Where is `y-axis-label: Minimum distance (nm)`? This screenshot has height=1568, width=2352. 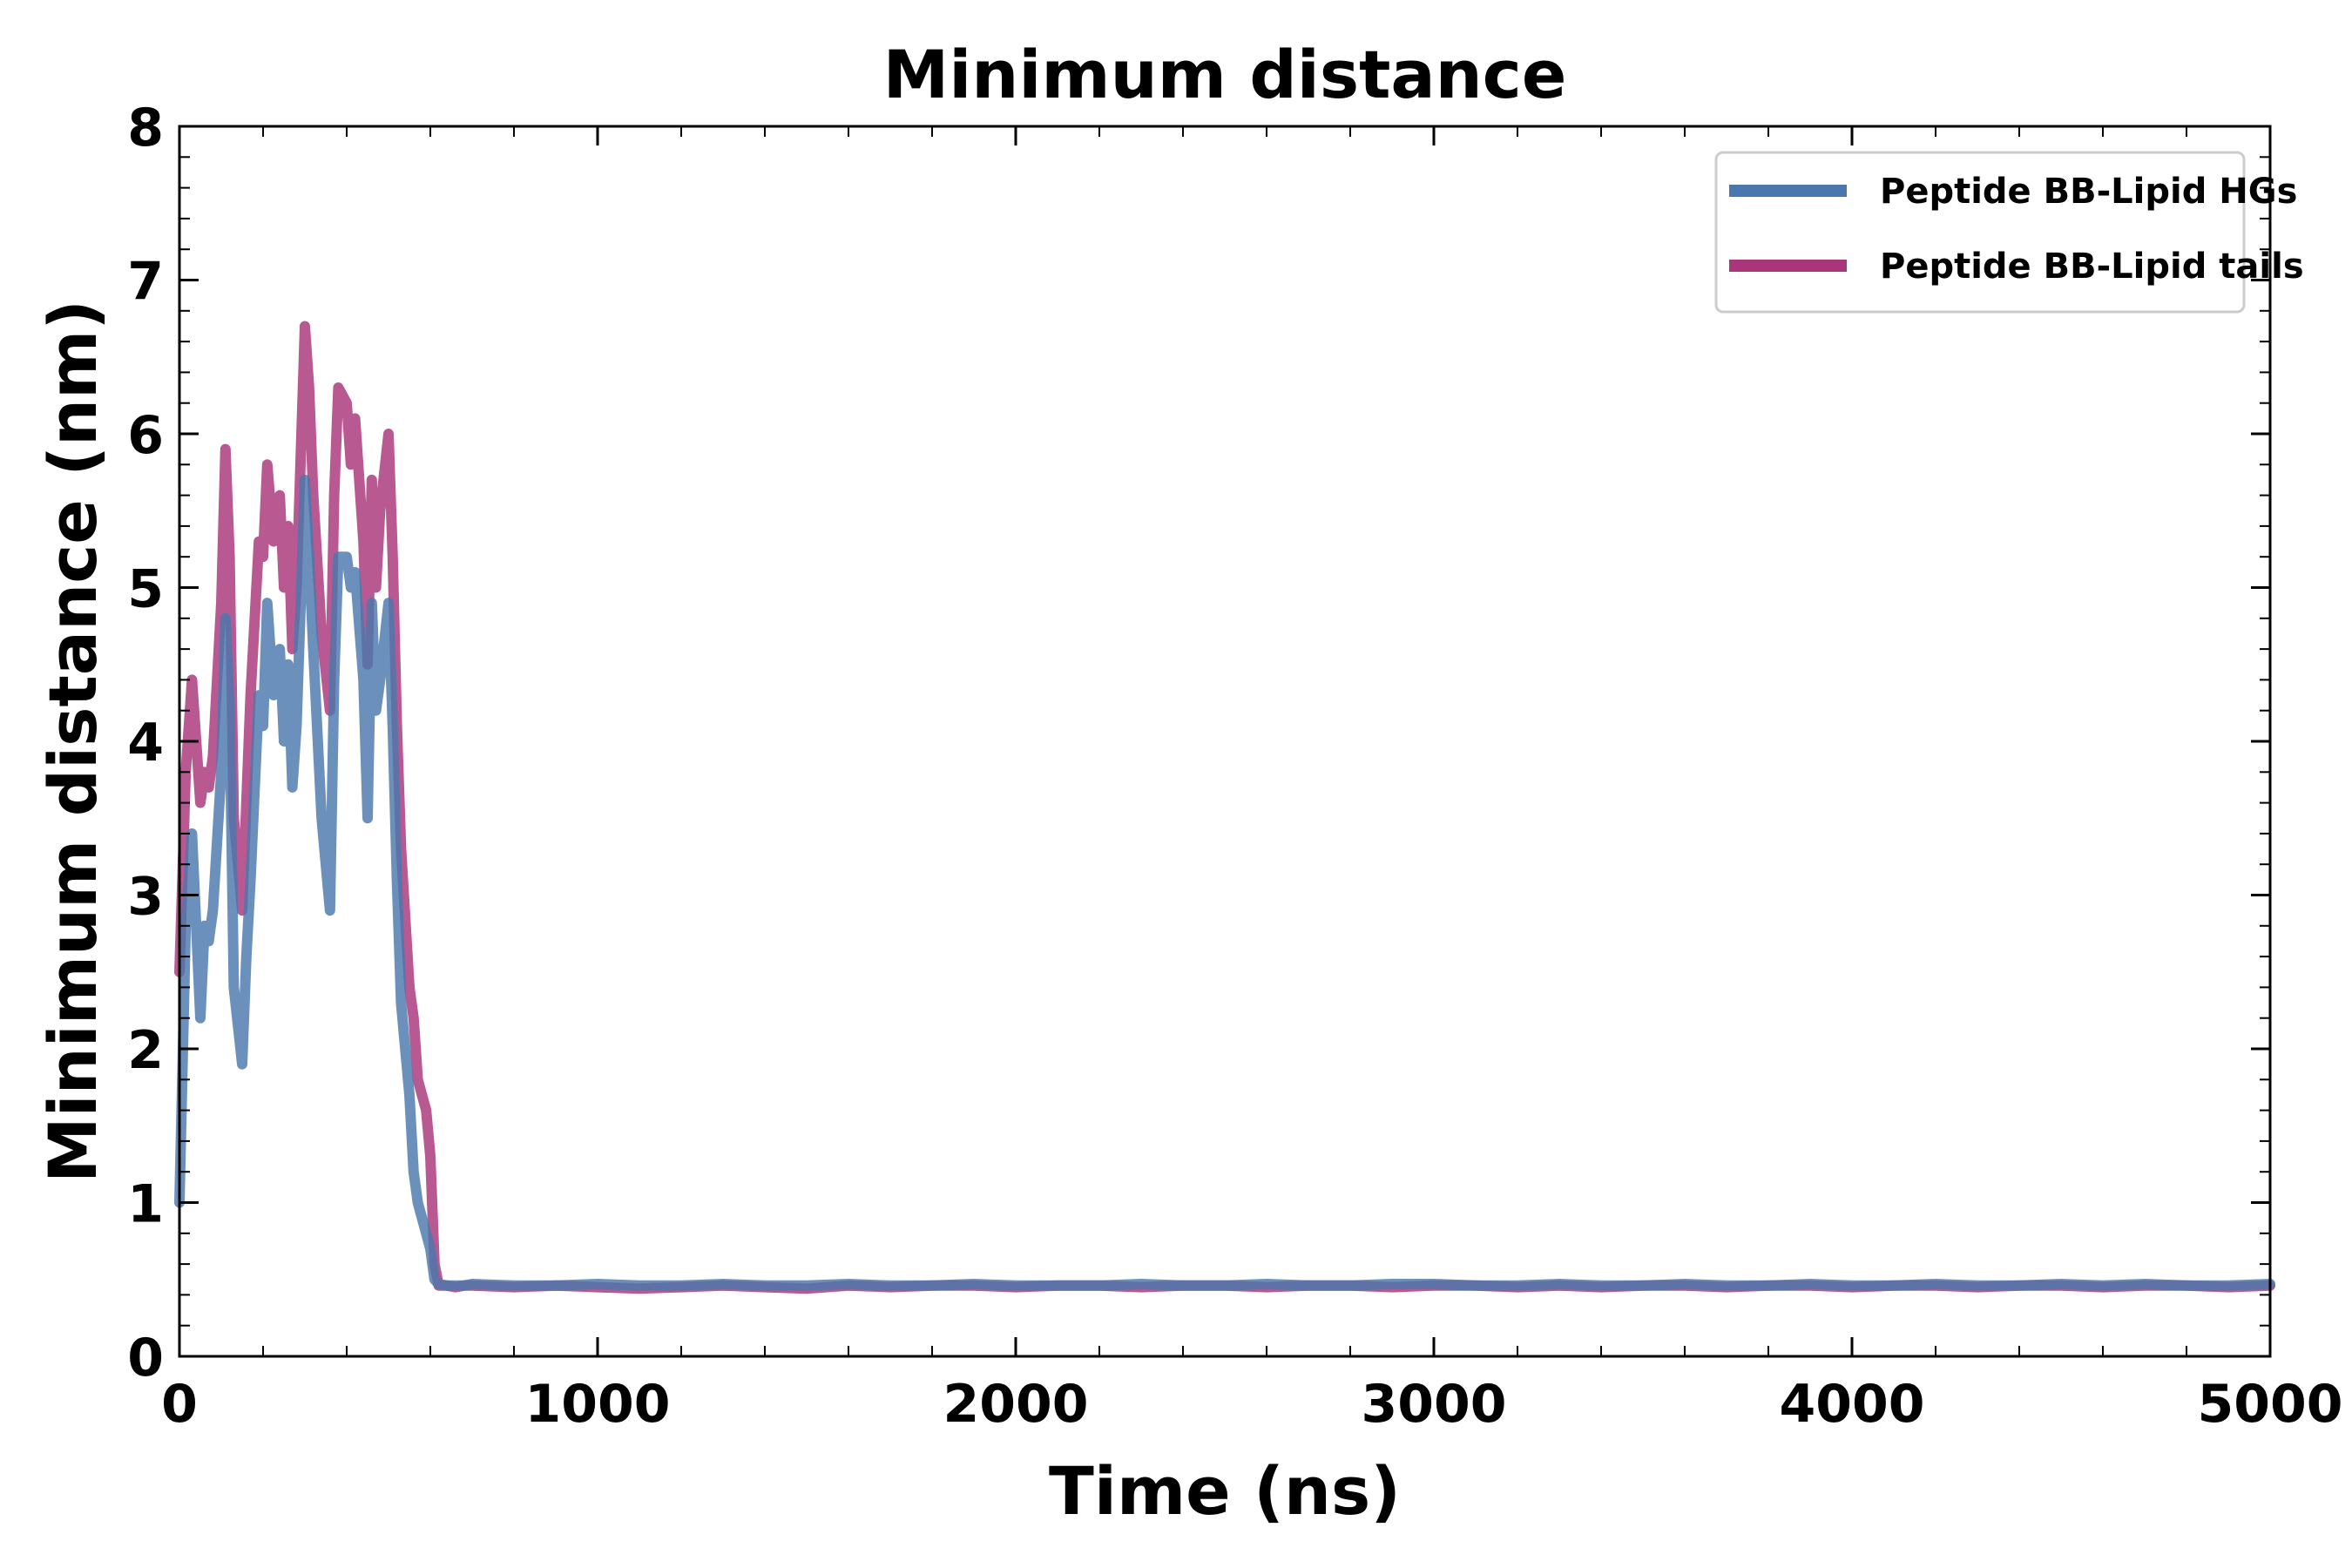
y-axis-label: Minimum distance (nm) is located at coordinates (73, 741).